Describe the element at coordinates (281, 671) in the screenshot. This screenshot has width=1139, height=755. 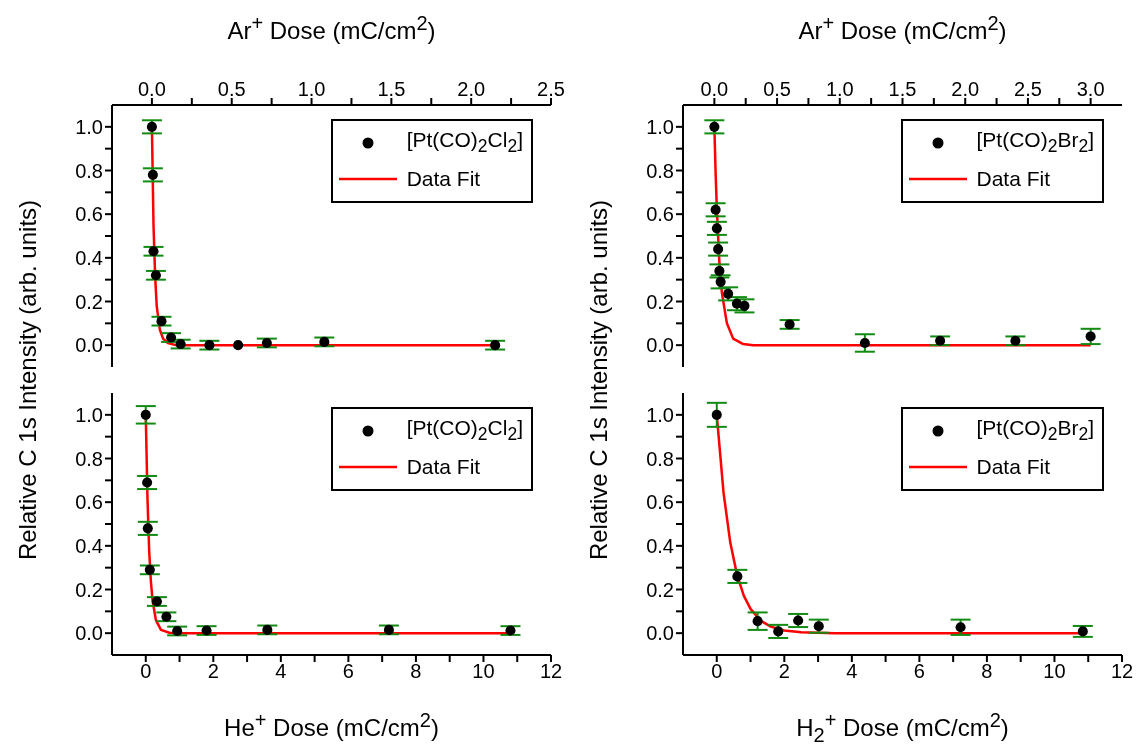
I see `x-tick-label: 4` at that location.